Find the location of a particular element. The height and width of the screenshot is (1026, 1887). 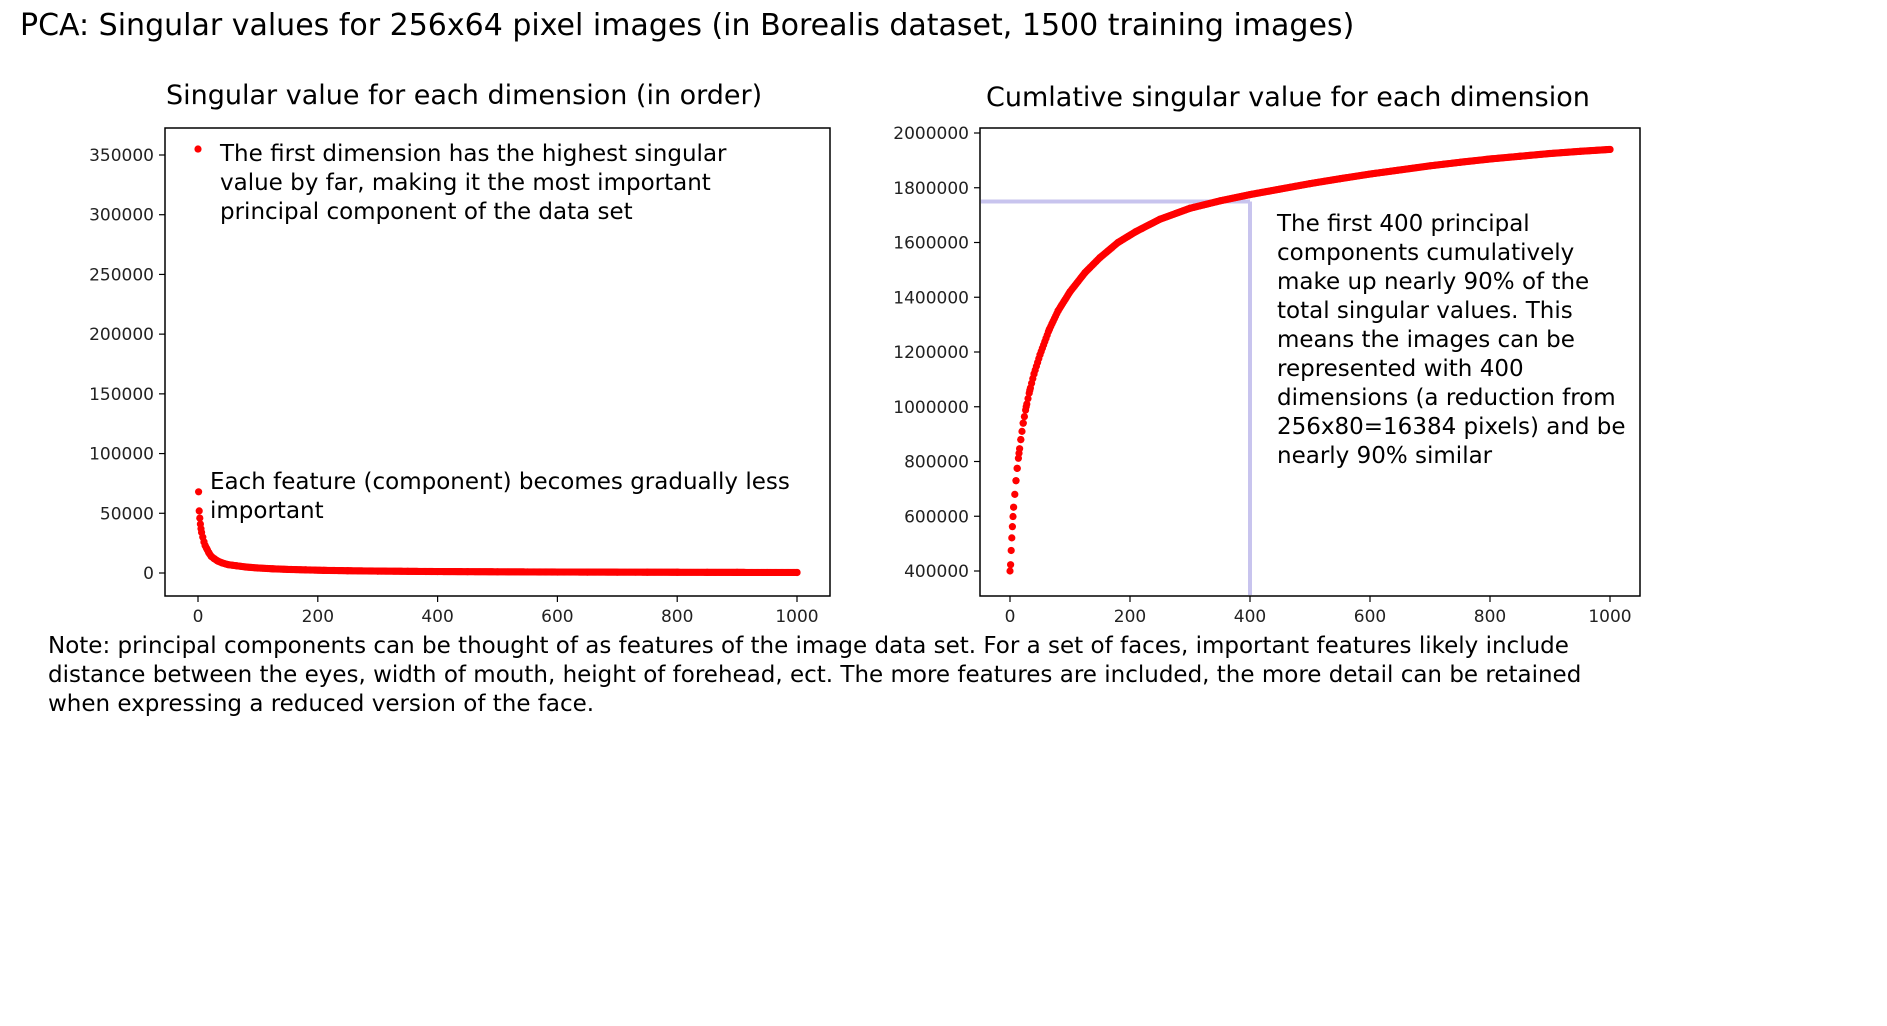

y-tick-label: 0 is located at coordinates (148, 574).